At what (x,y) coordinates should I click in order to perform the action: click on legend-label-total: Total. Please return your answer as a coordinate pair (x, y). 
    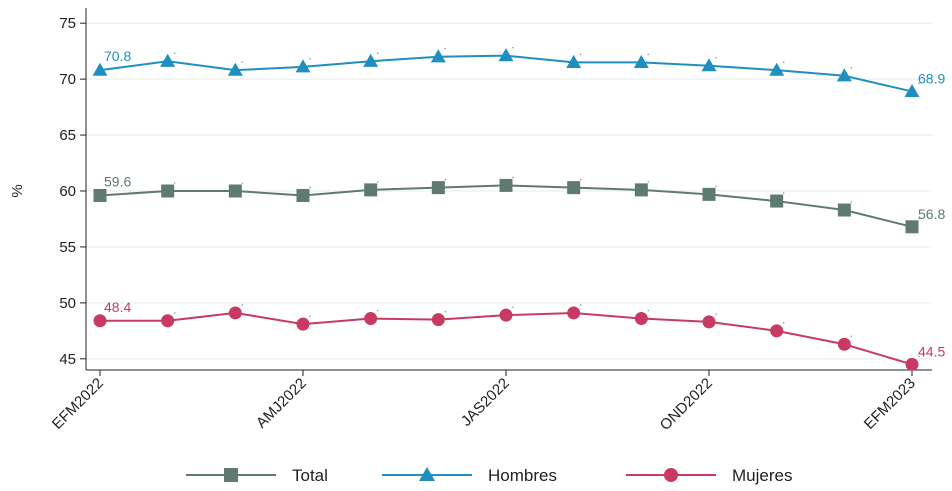
    Looking at the image, I should click on (310, 475).